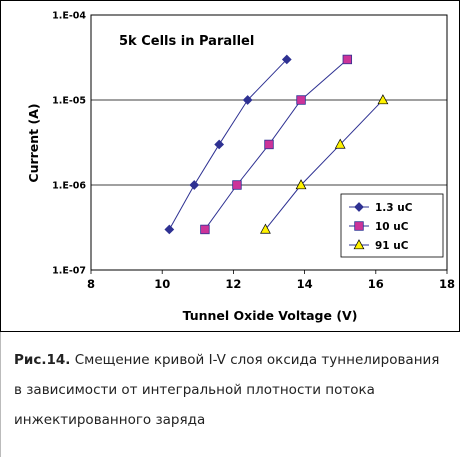 The height and width of the screenshot is (457, 462). Describe the element at coordinates (162, 284) in the screenshot. I see `x-tick-label: 10` at that location.